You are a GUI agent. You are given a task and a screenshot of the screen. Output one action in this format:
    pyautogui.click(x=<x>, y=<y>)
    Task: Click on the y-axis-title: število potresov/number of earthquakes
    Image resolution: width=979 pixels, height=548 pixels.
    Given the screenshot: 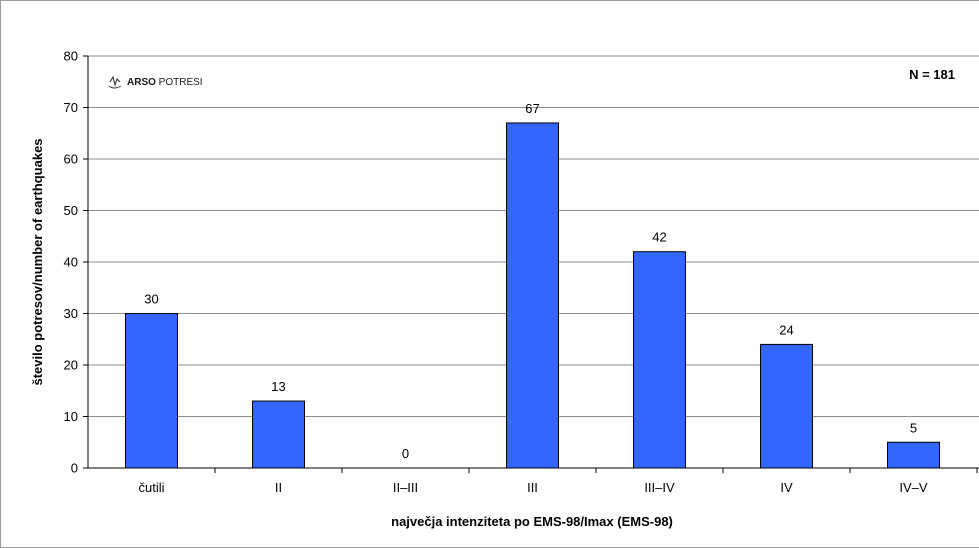 What is the action you would take?
    pyautogui.click(x=37, y=261)
    